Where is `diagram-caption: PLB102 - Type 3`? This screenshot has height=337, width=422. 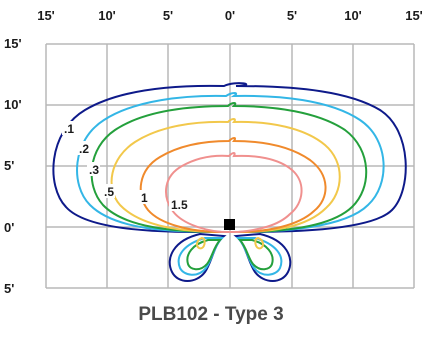
diagram-caption: PLB102 - Type 3 is located at coordinates (211, 314).